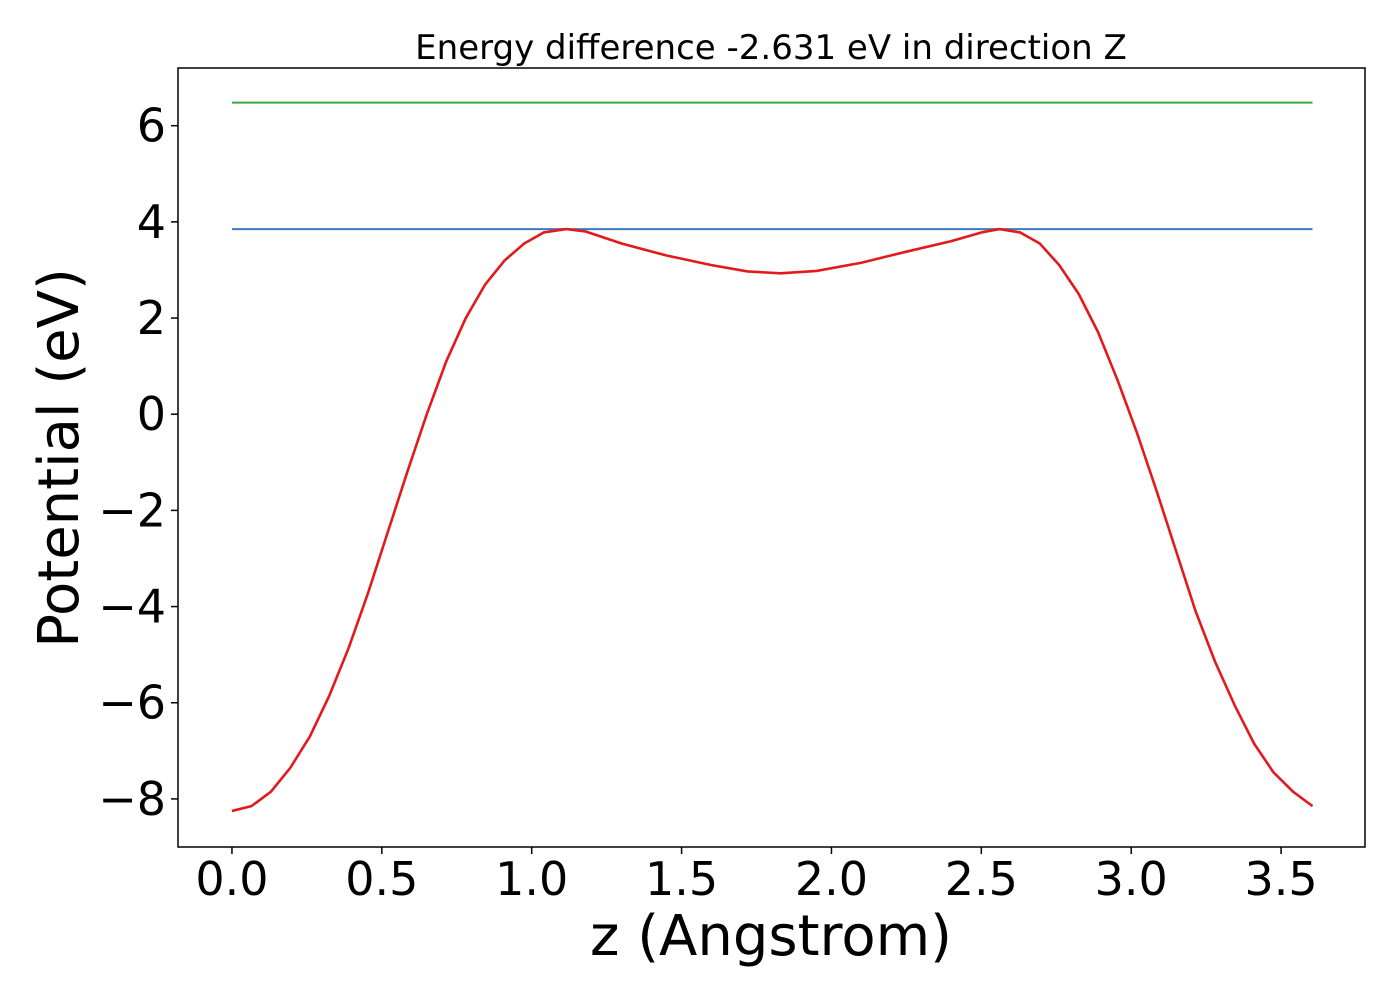 The width and height of the screenshot is (1400, 1000). What do you see at coordinates (151, 318) in the screenshot?
I see `y-tick-label: 2` at bounding box center [151, 318].